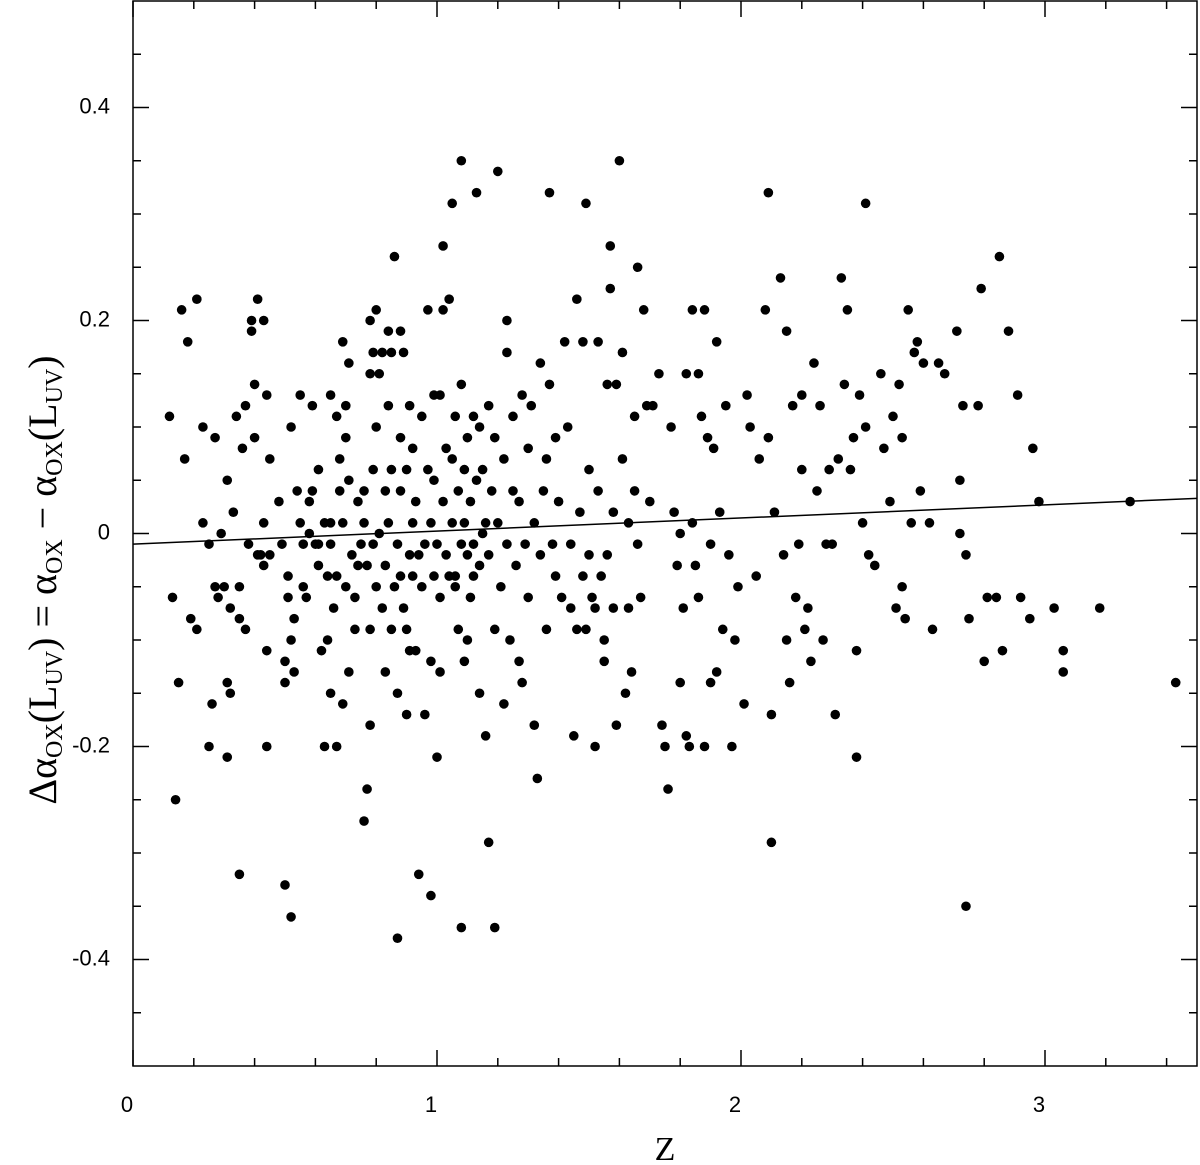  I want to click on x-tick-label: 3, so click(1039, 1104).